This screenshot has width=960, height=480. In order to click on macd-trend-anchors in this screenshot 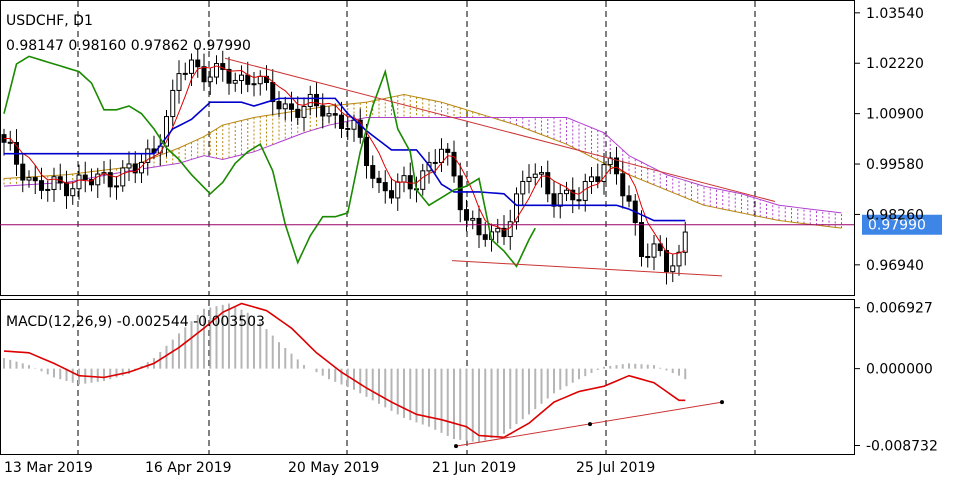, I will do `click(589, 424)`.